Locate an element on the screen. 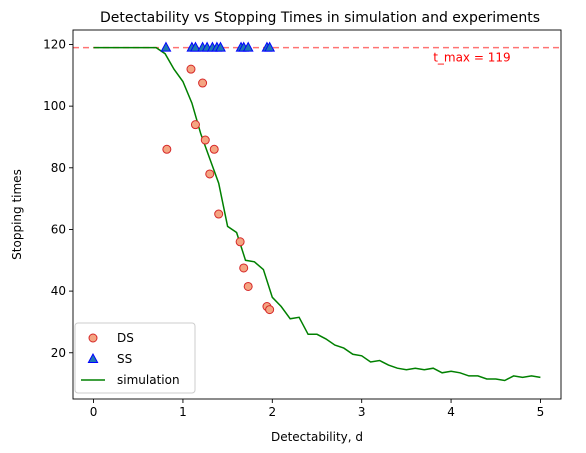 The image size is (586, 453). legend: DS SS simulation is located at coordinates (135, 358).